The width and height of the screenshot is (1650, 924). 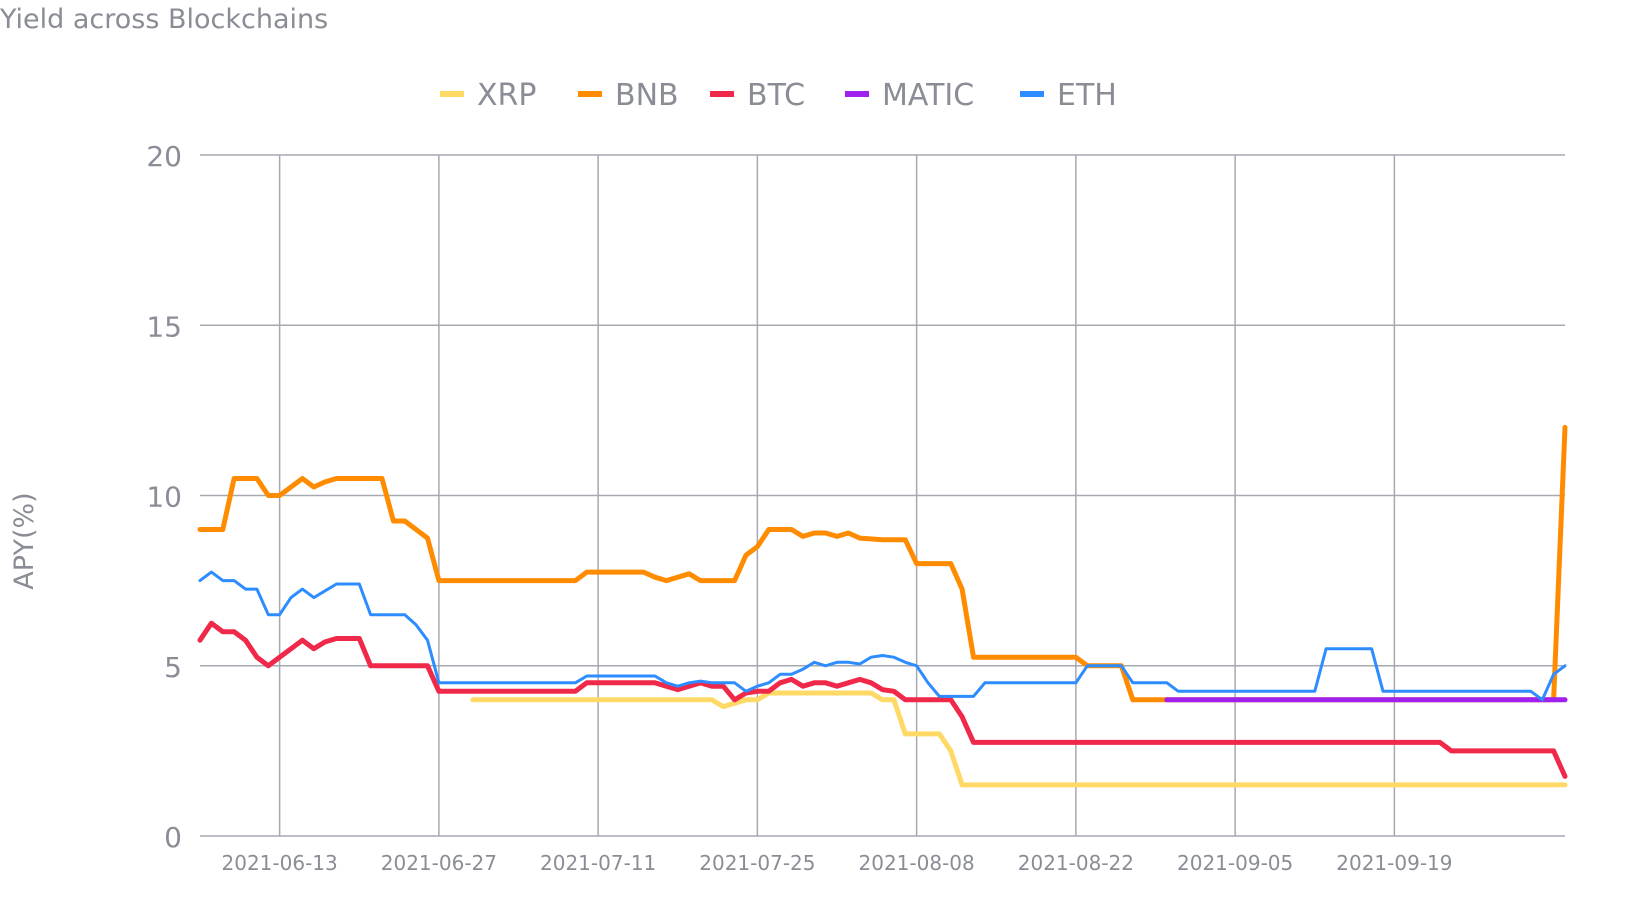 I want to click on y-axis-label: APY(%), so click(x=24, y=540).